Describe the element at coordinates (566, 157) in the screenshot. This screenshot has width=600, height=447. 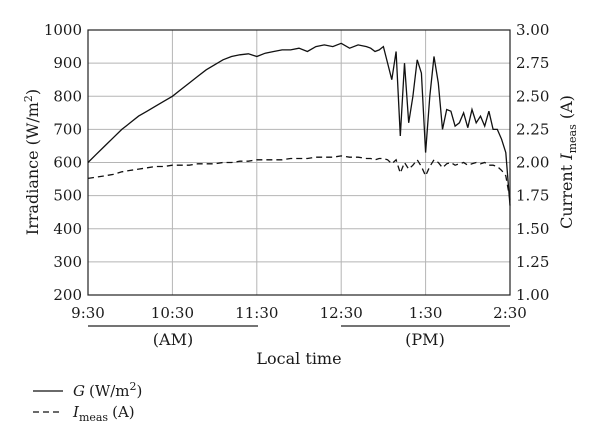
I see `y-right-title-symbol: I` at that location.